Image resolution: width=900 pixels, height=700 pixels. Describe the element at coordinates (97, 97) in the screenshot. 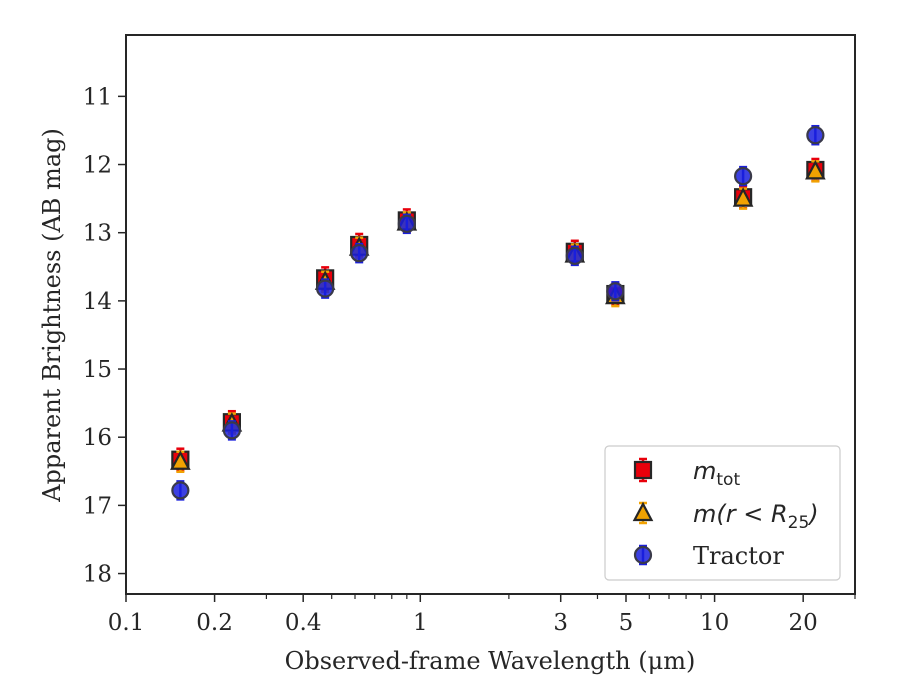

I see `y-tick-label: 11` at that location.